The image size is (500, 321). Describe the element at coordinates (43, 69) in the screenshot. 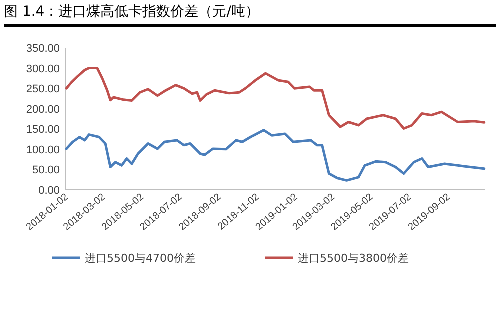

I see `y-tick-label: 300.00` at that location.